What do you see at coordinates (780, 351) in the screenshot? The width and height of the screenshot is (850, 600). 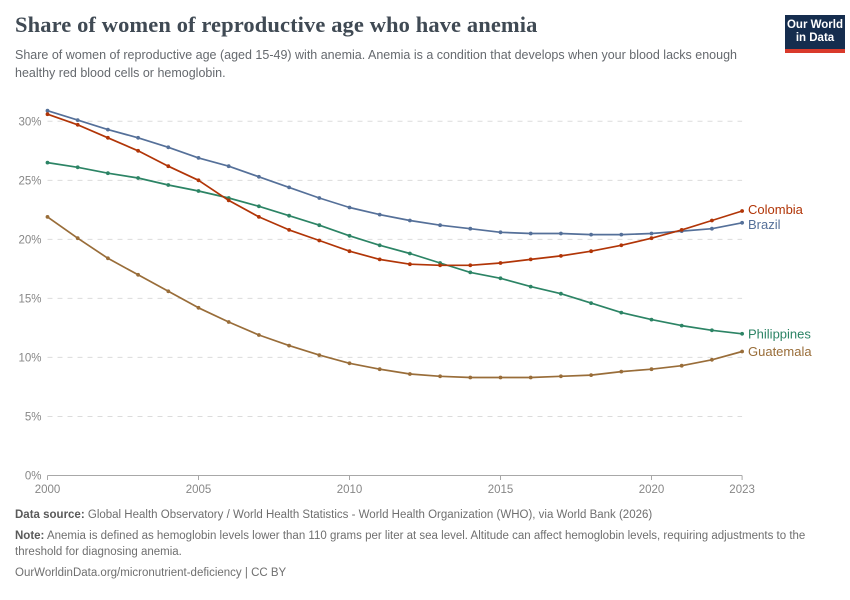 I see `series-label-guatemala: Guatemala` at bounding box center [780, 351].